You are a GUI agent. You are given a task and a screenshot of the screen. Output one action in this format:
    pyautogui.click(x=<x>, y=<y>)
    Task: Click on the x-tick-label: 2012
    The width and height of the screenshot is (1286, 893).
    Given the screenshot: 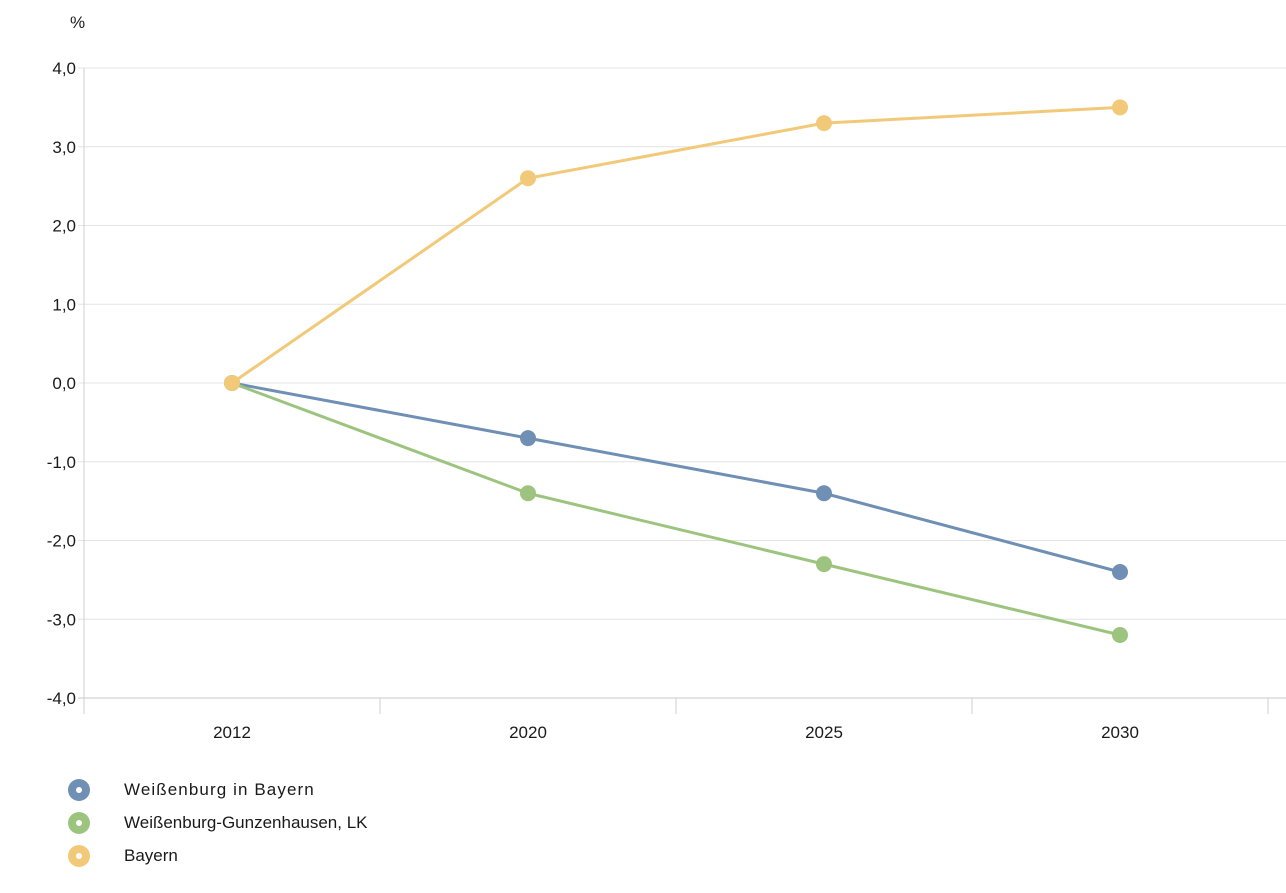 What is the action you would take?
    pyautogui.click(x=232, y=732)
    